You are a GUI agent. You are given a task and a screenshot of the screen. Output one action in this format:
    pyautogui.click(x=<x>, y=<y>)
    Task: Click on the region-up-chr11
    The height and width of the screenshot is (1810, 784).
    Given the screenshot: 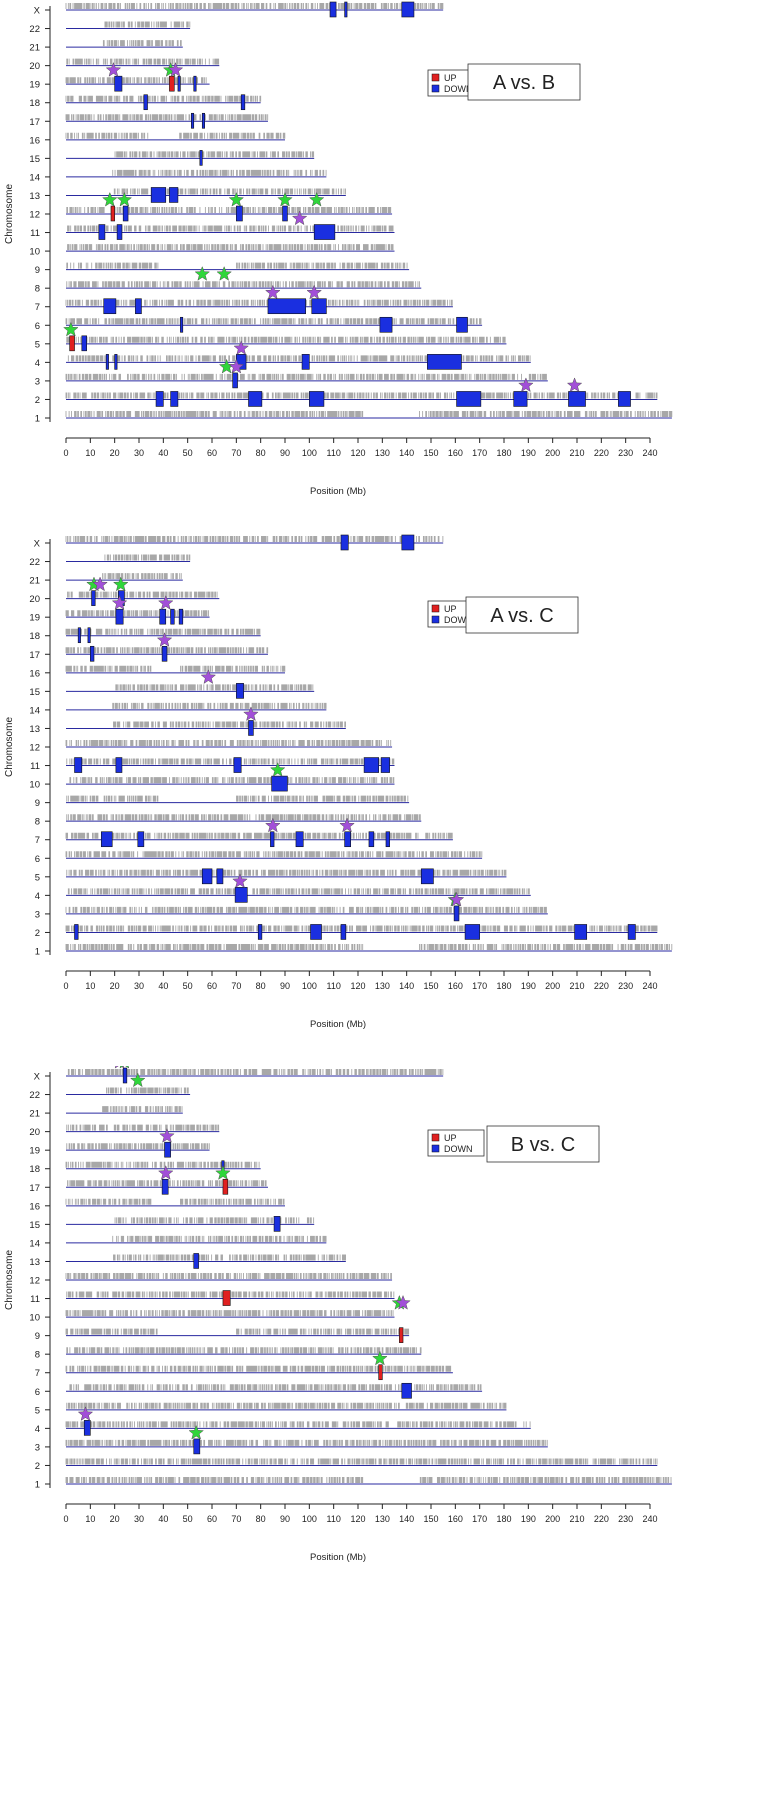 What is the action you would take?
    pyautogui.click(x=226, y=1298)
    